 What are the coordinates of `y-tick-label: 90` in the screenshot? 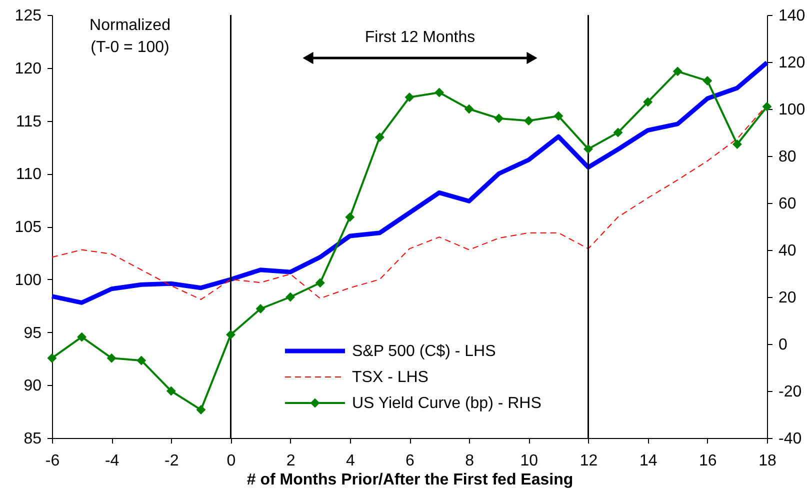 It's located at (33, 386).